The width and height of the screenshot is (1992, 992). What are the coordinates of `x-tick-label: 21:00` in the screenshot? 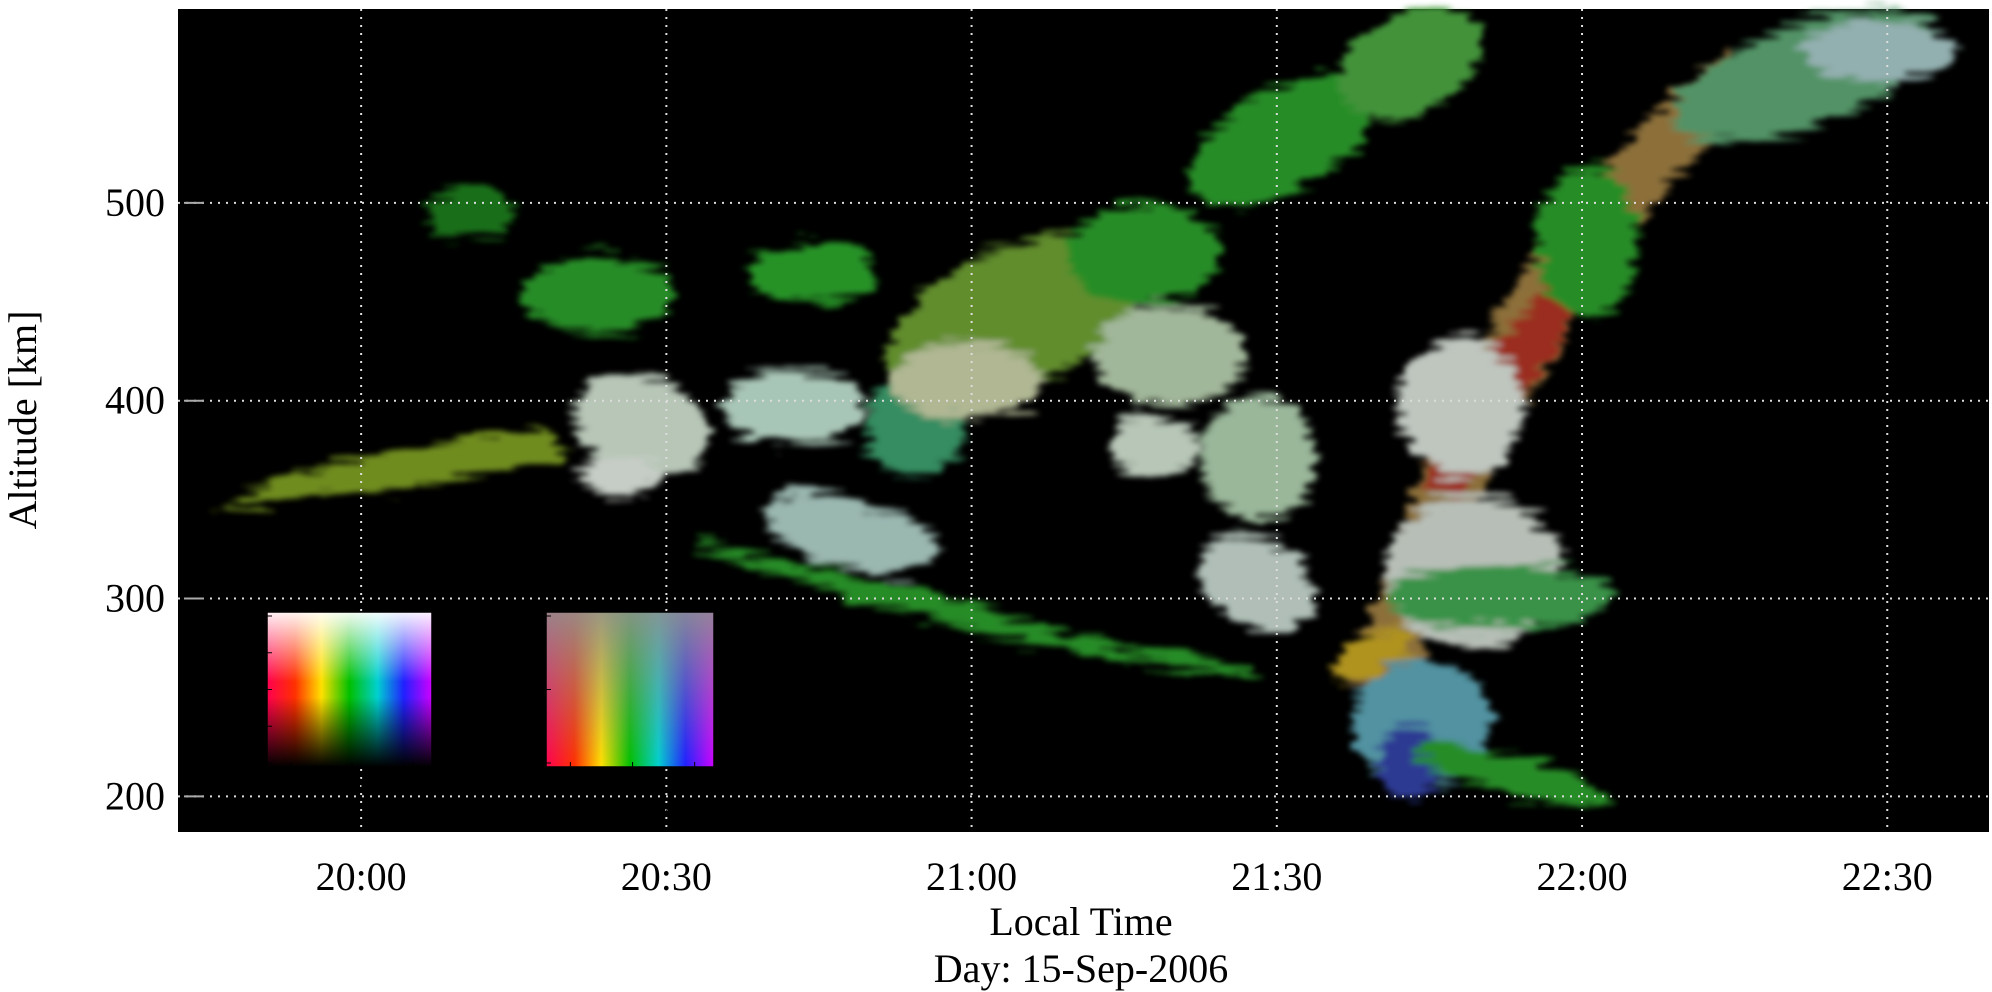 It's located at (971, 876).